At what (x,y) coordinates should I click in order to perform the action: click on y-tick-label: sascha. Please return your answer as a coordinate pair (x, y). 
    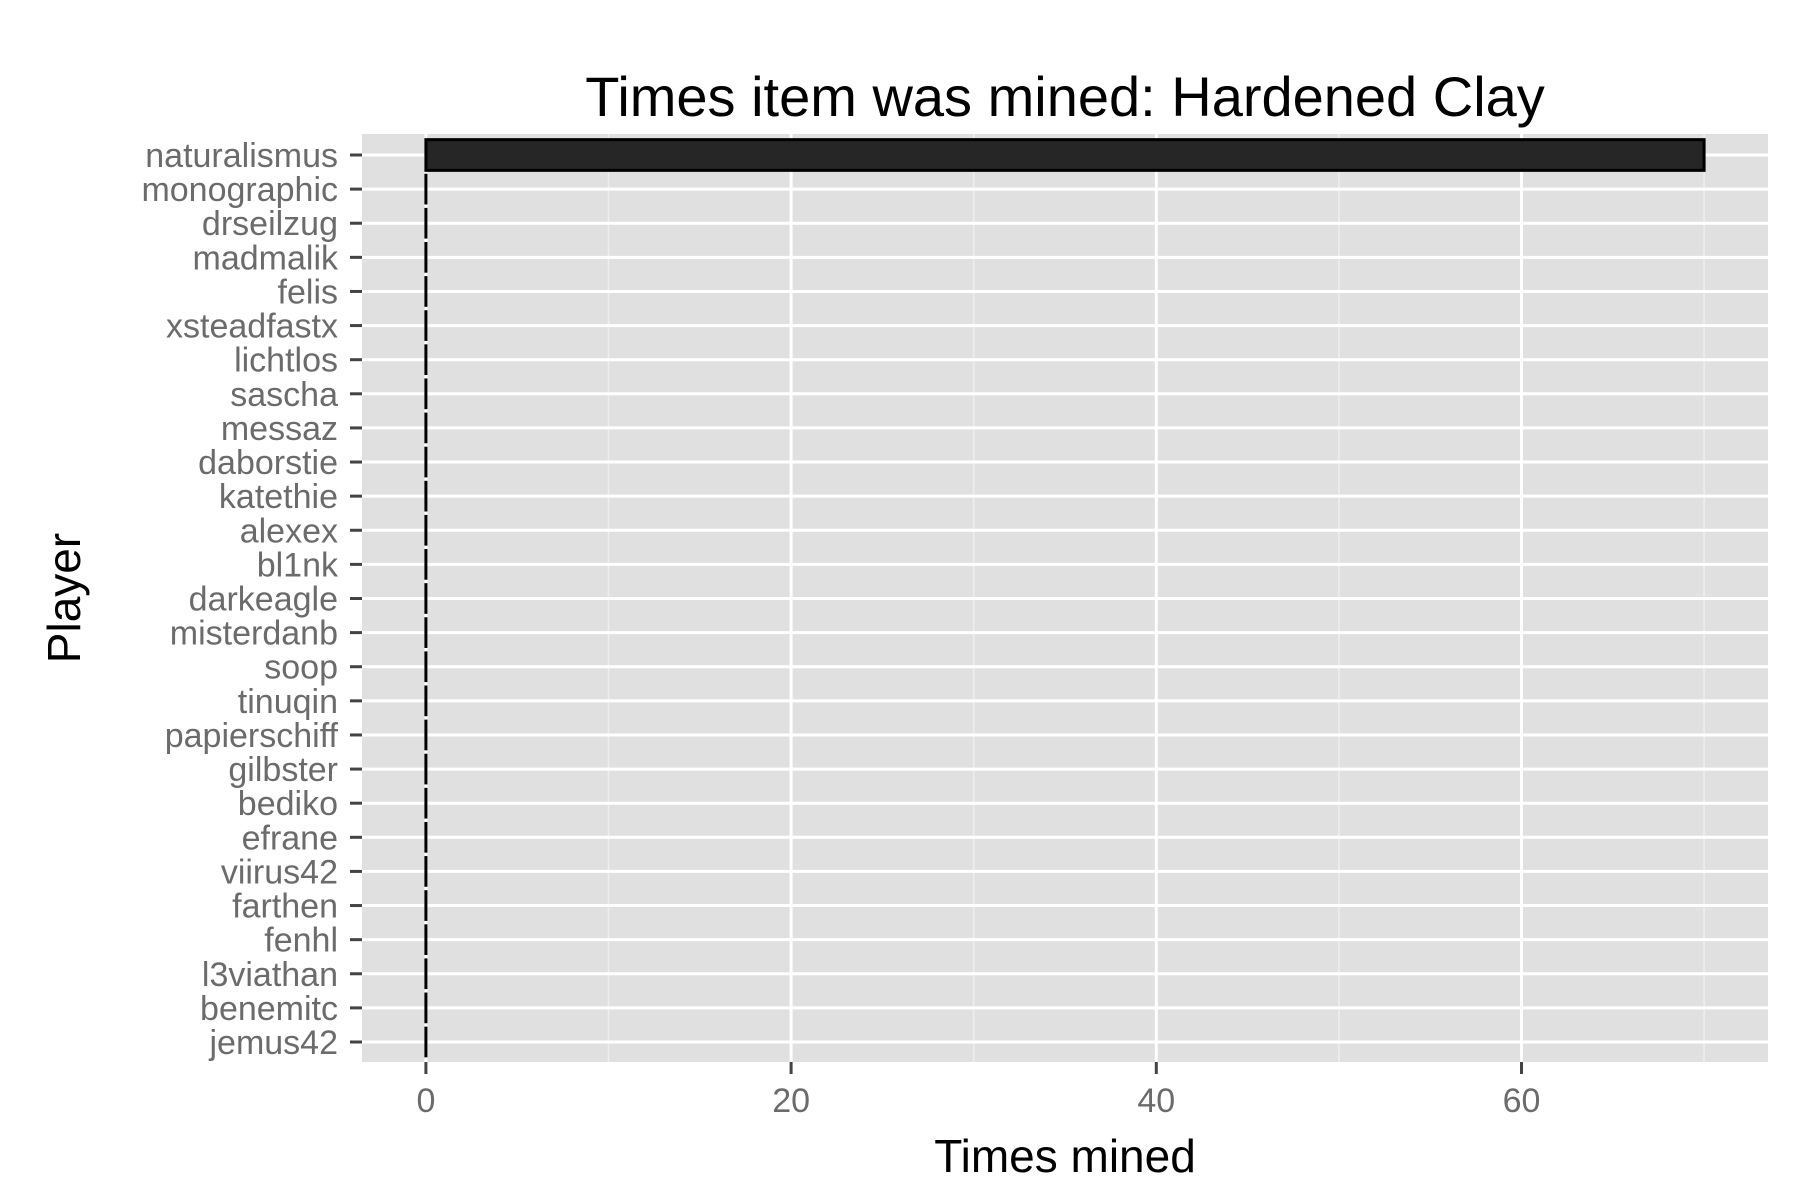
    Looking at the image, I should click on (284, 395).